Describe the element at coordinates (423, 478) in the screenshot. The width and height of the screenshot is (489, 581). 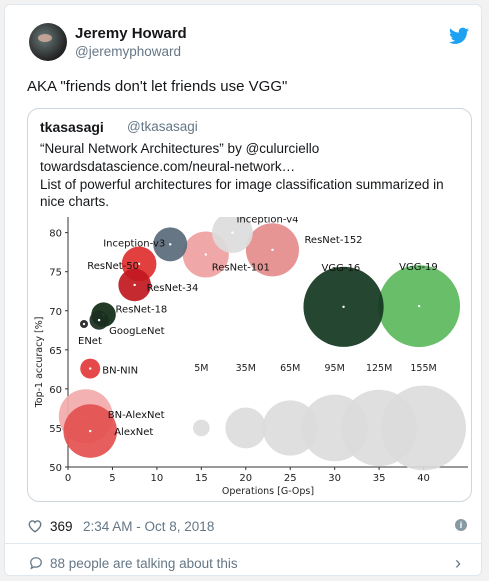
I see `x-tick-label: 40` at that location.